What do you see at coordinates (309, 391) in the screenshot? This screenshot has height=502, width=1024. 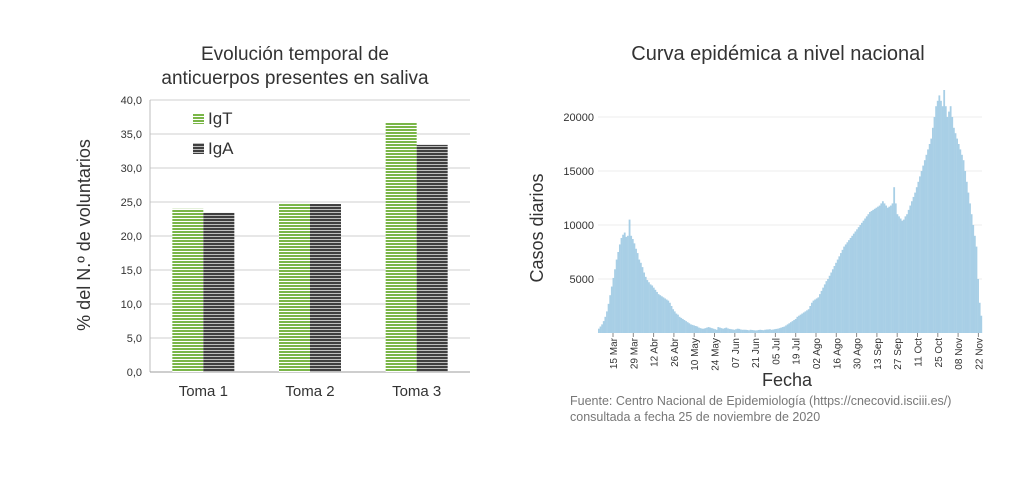 I see `left-x-tick-label: Toma 2` at bounding box center [309, 391].